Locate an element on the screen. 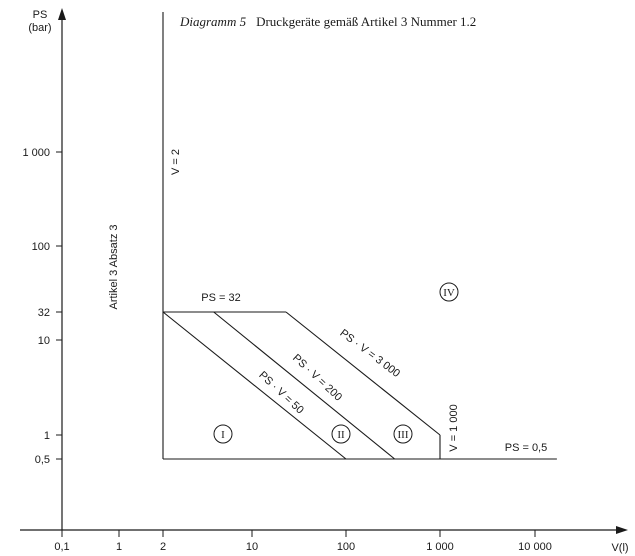 This screenshot has height=556, width=635. x-tick-label: 1 000 is located at coordinates (440, 547).